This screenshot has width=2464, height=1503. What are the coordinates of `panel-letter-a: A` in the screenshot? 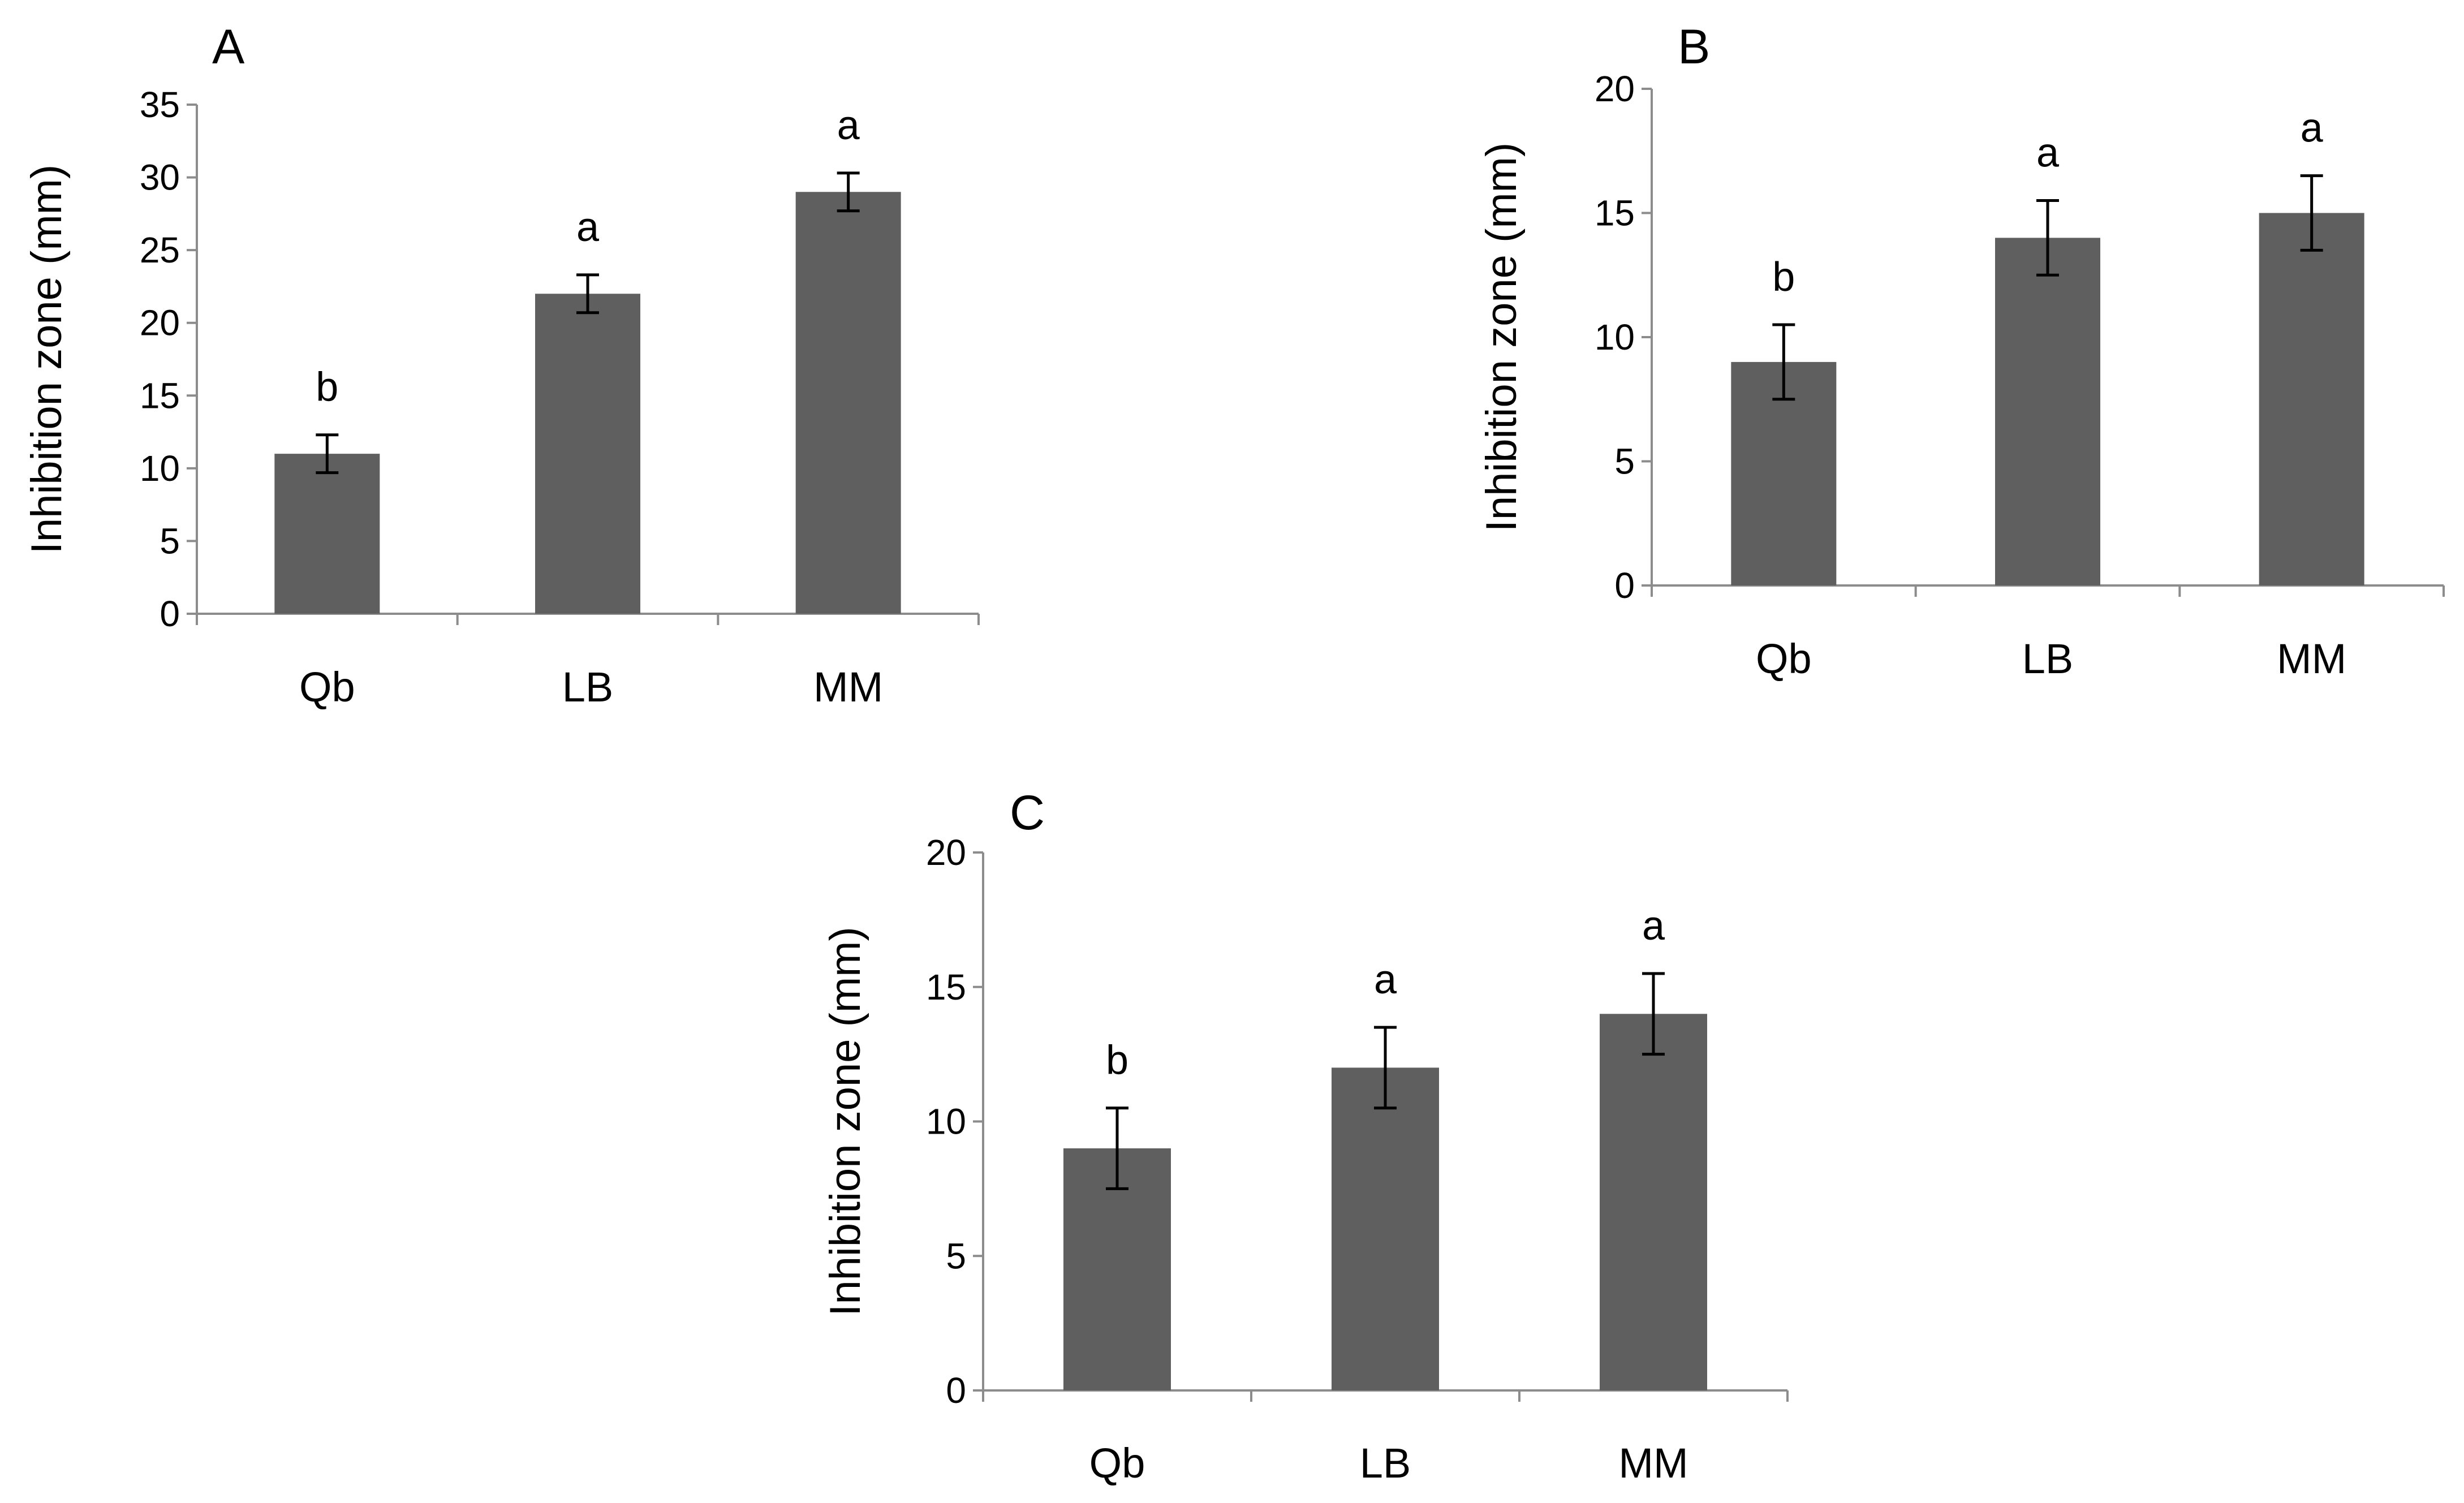 It's located at (228, 47).